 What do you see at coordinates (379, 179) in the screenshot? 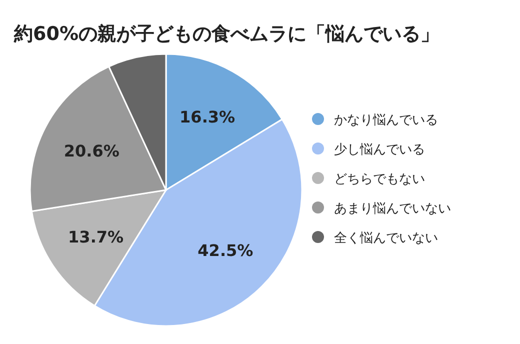
I see `legend-label: どちらでもない` at bounding box center [379, 179].